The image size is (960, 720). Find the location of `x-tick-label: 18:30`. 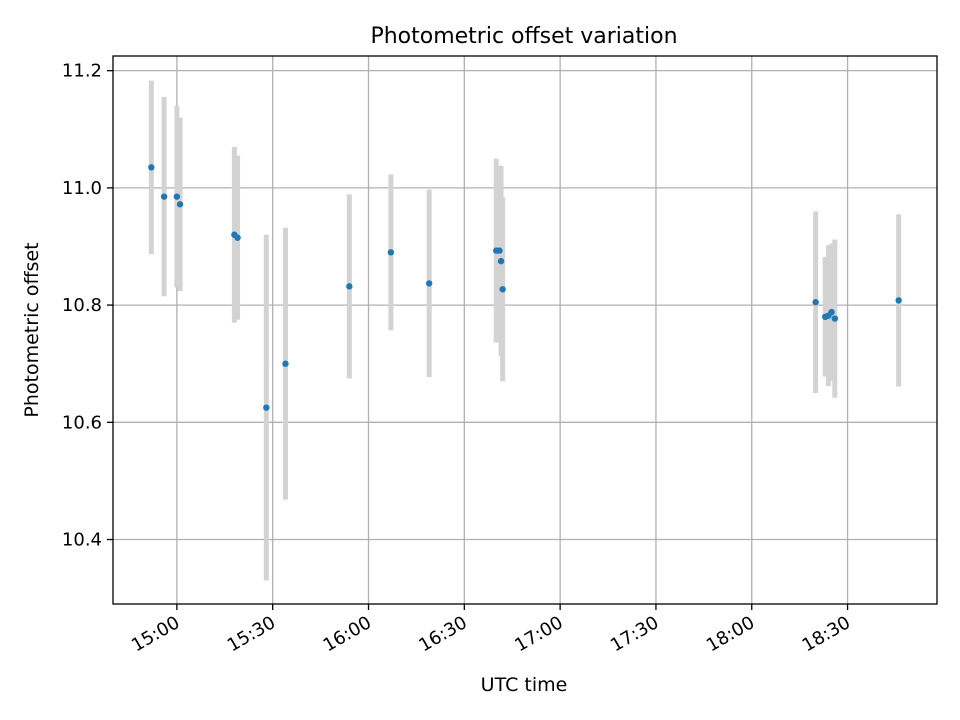

x-tick-label: 18:30 is located at coordinates (826, 634).